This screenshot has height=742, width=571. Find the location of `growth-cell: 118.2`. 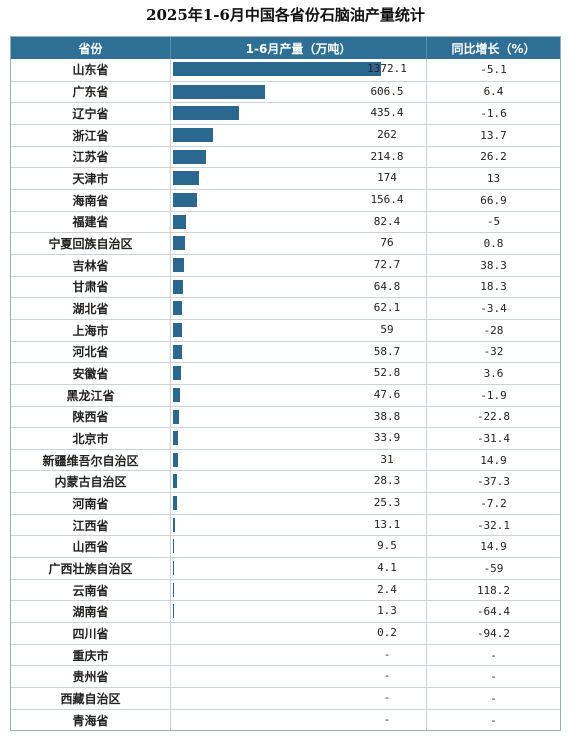

growth-cell: 118.2 is located at coordinates (493, 590).